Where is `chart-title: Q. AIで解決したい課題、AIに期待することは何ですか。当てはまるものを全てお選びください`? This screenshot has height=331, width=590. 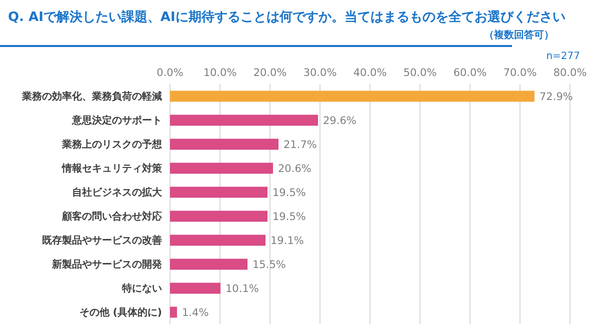
chart-title: Q. AIで解決したい課題、AIに期待することは何ですか。当てはまるものを全てお選びください is located at coordinates (287, 17).